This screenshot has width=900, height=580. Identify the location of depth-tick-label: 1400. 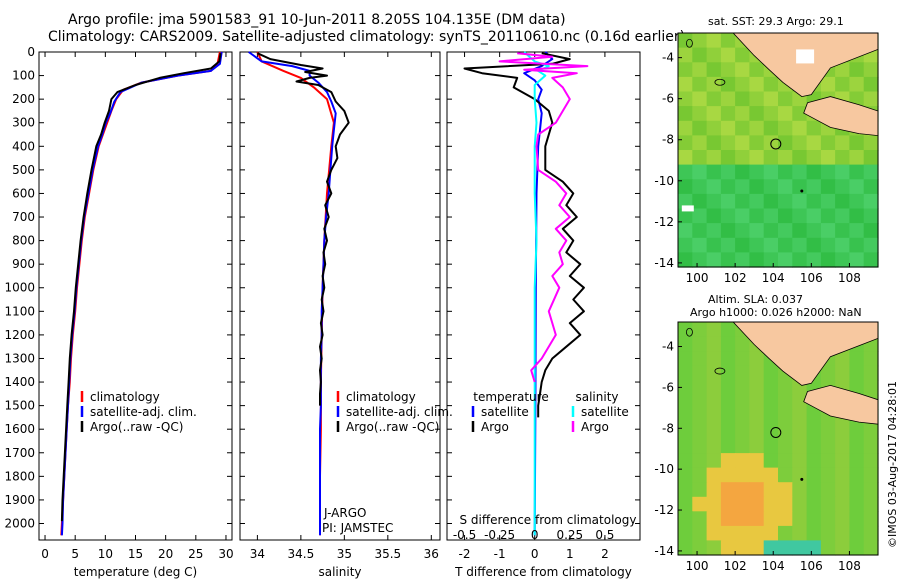
(19, 382).